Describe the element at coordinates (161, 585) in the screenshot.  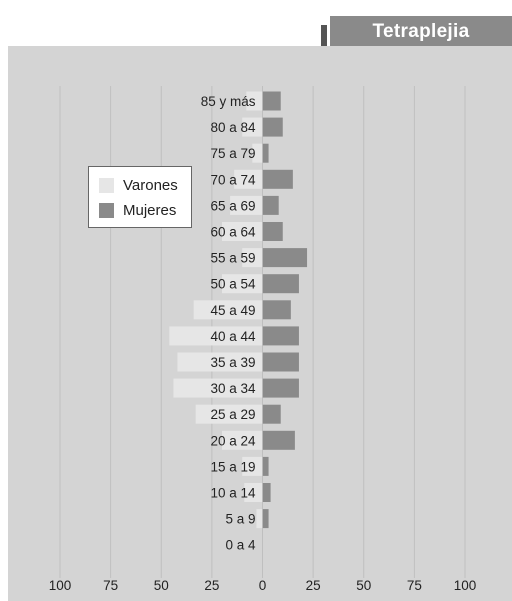
I see `x-tick-label-2: 50` at that location.